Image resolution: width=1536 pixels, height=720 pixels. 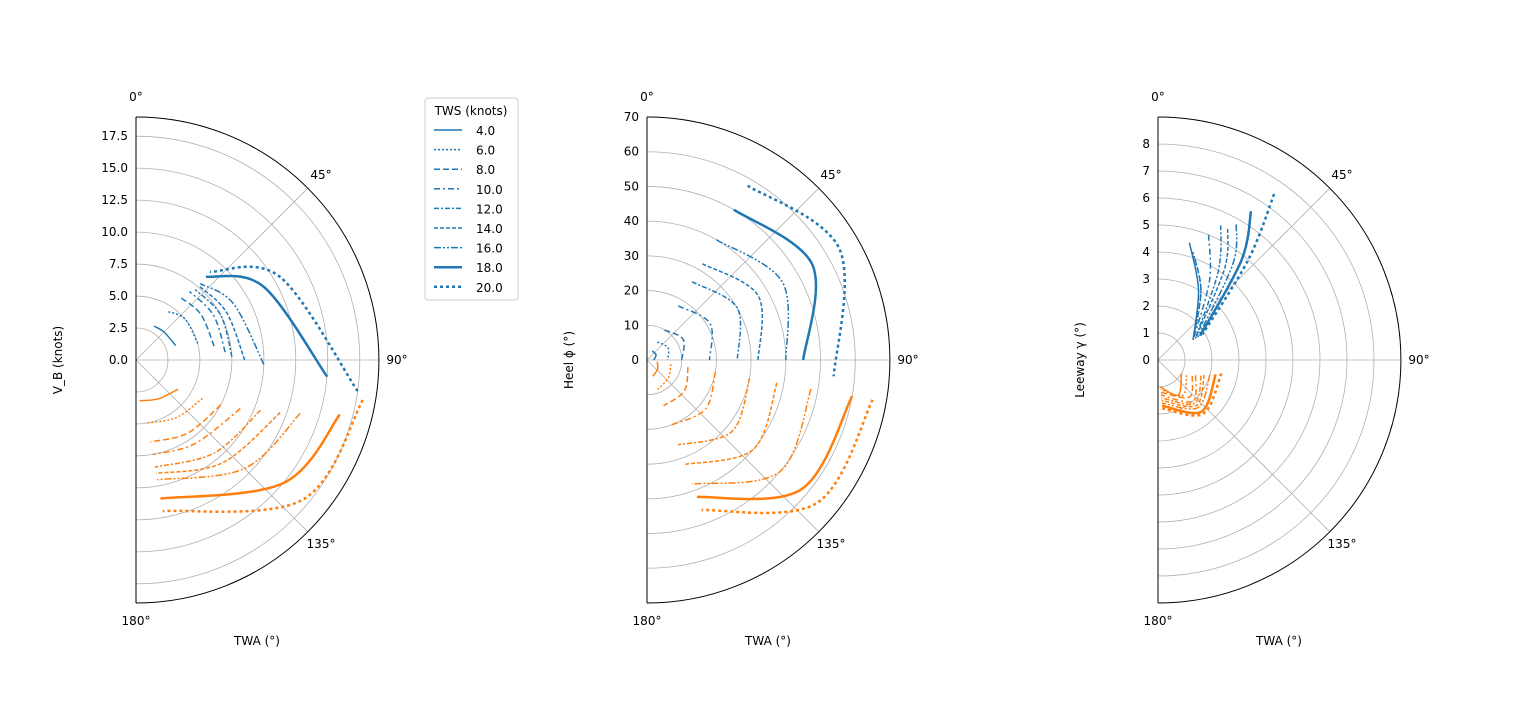 What do you see at coordinates (631, 117) in the screenshot?
I see `r-tick-label: 70` at bounding box center [631, 117].